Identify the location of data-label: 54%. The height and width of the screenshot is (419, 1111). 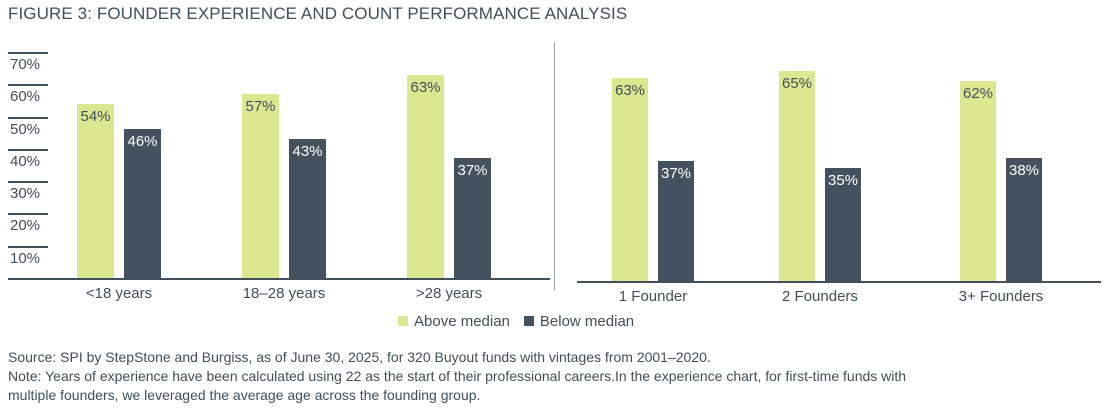
(95, 116).